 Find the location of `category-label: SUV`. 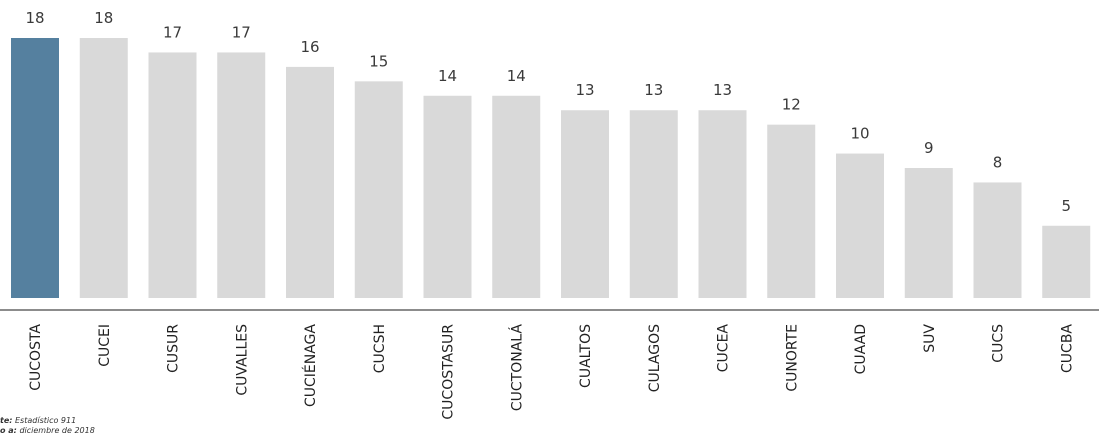

category-label: SUV is located at coordinates (930, 338).